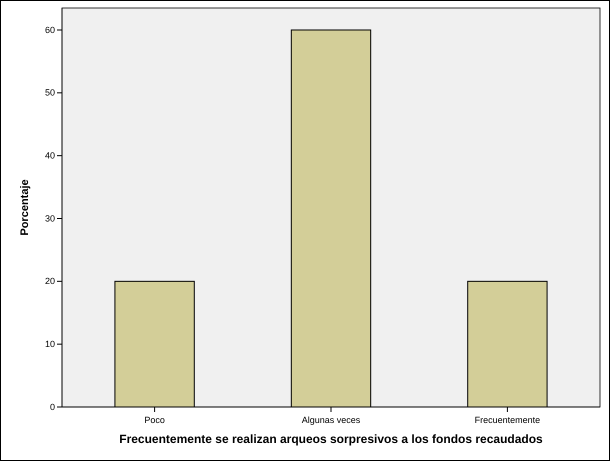 This screenshot has height=461, width=610. I want to click on y-tick-label: 0, so click(52, 407).